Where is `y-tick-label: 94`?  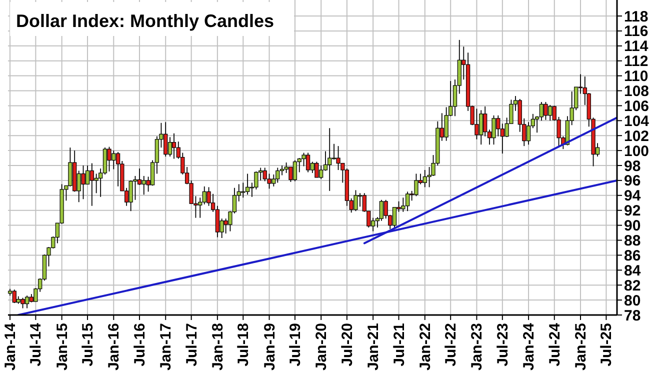
y-tick-label: 94 is located at coordinates (633, 196).